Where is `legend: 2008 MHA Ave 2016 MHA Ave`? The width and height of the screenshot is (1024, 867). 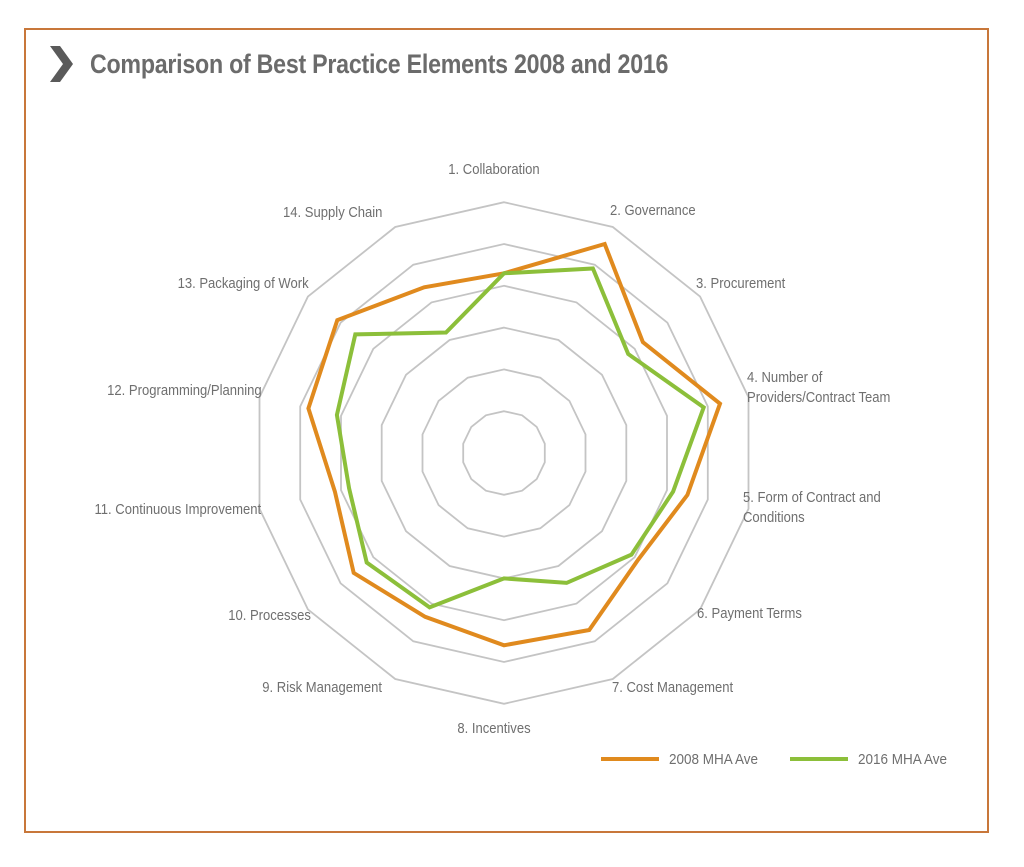
legend: 2008 MHA Ave 2016 MHA Ave is located at coordinates (790, 759).